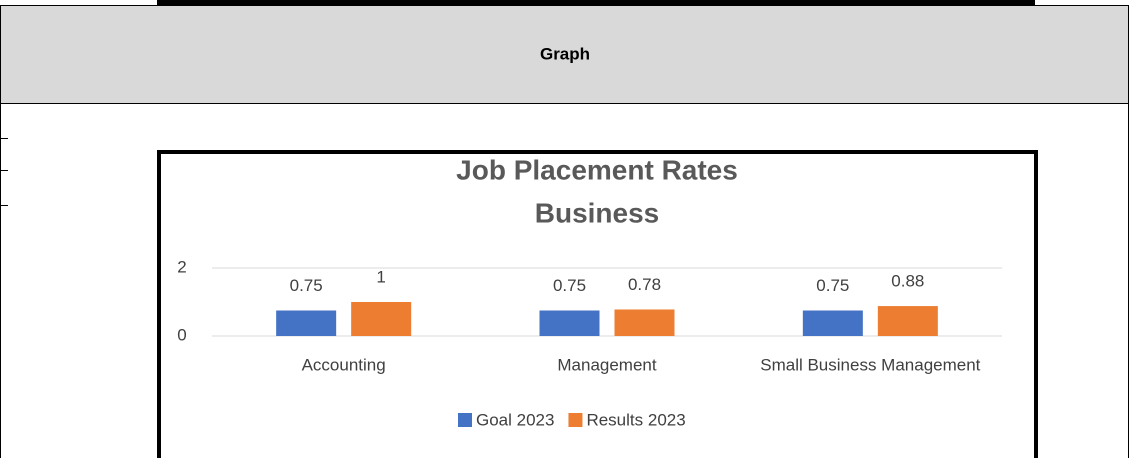 Image resolution: width=1130 pixels, height=458 pixels. I want to click on chart-title: Job Placement Rates, so click(597, 169).